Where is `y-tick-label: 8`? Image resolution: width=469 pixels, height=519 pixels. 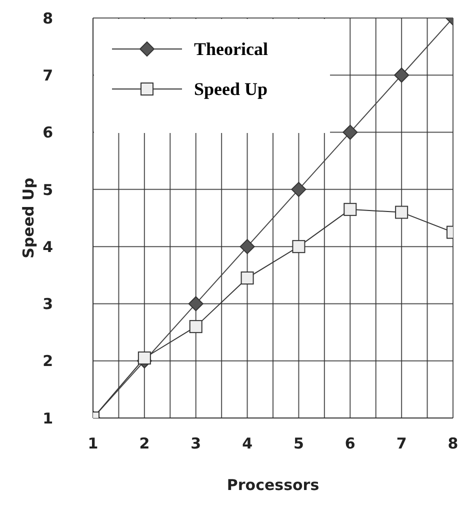
y-tick-label: 8 is located at coordinates (47, 18).